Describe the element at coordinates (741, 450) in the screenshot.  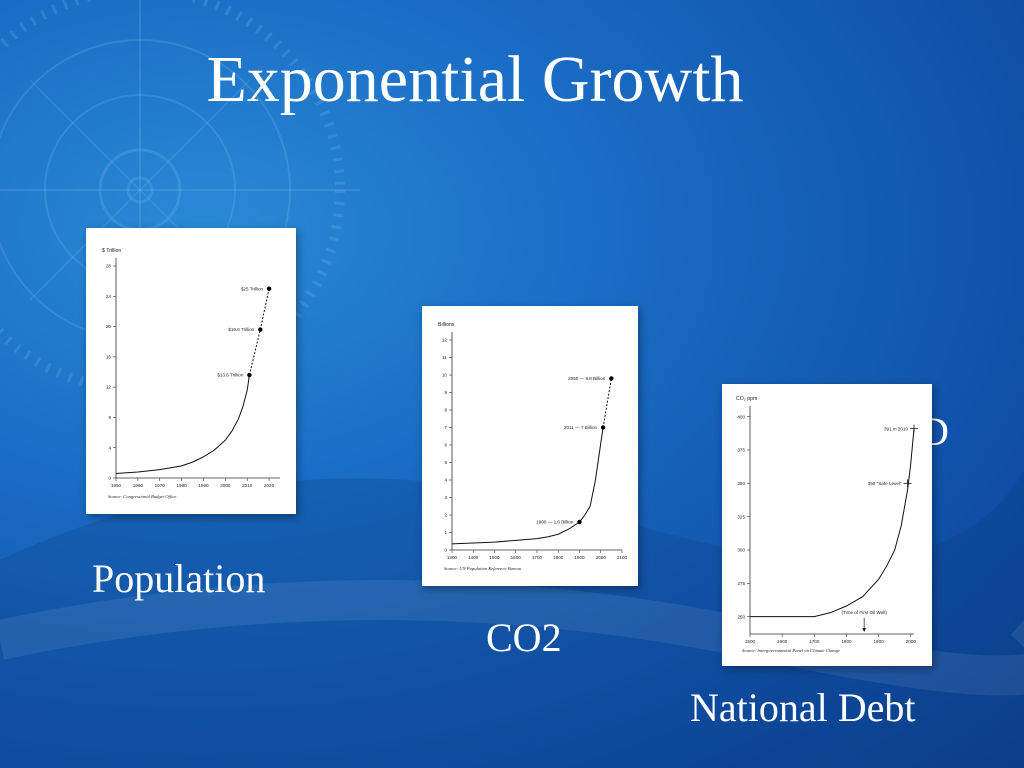
I see `y-tick-label: 375` at that location.